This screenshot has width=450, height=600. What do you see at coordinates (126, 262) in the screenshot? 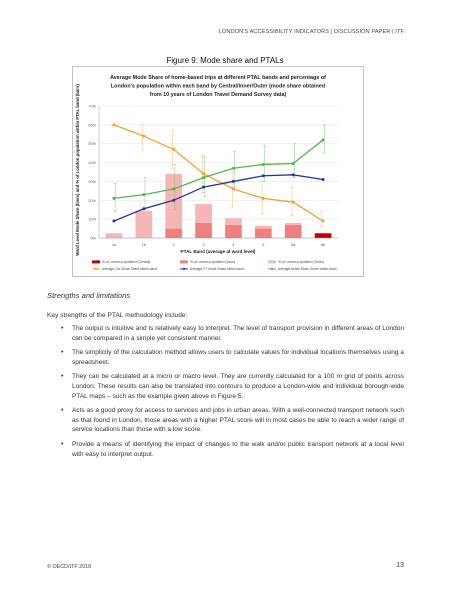
I see `legend-label: % of London population (Central)` at bounding box center [126, 262].